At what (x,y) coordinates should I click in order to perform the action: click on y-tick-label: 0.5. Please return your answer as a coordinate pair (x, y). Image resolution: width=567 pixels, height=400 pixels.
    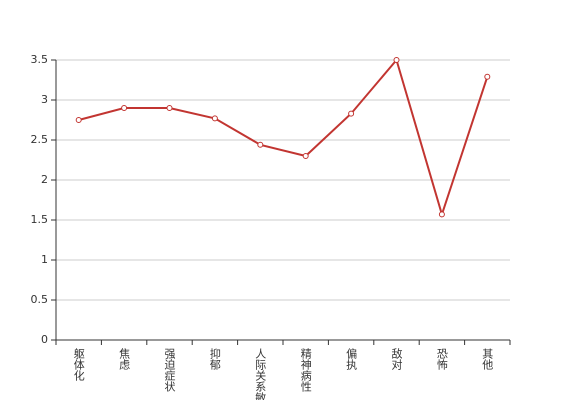
    Looking at the image, I should click on (40, 299).